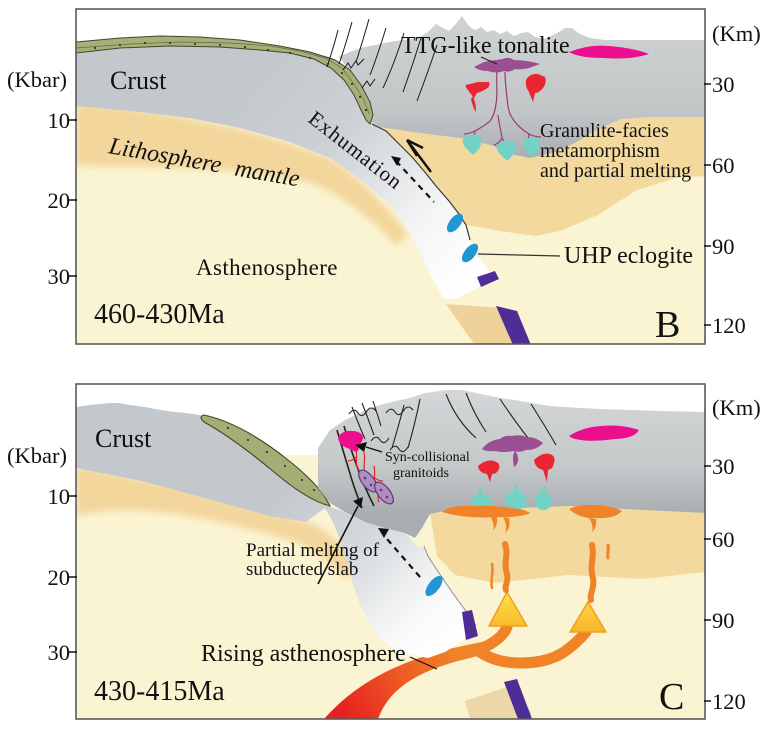  I want to click on svg-text: Asthenosphere, so click(267, 267).